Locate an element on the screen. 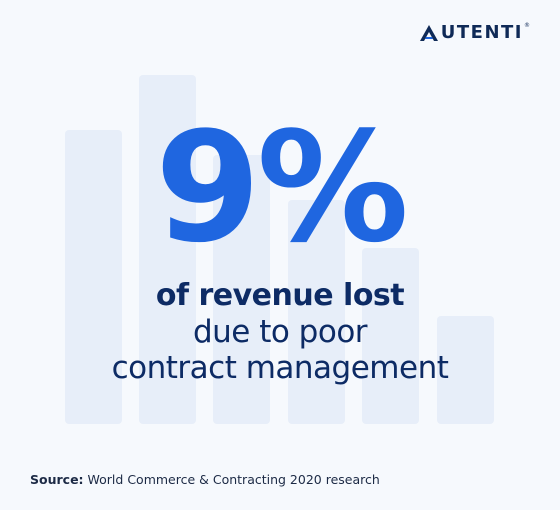 This screenshot has height=510, width=560. autenti-logo: UTENTI ® is located at coordinates (474, 32).